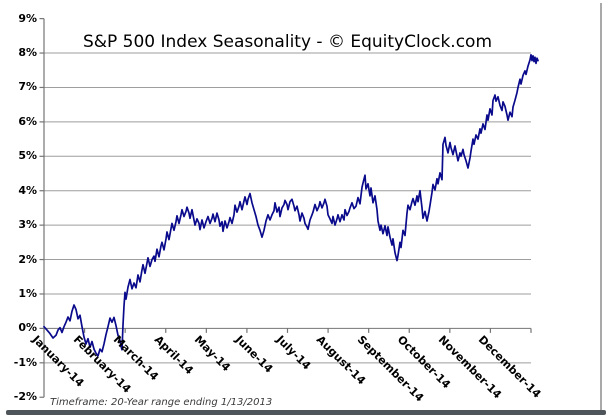 Image resolution: width=609 pixels, height=418 pixels. I want to click on y-axis-tick-label: 5%, so click(27, 156).